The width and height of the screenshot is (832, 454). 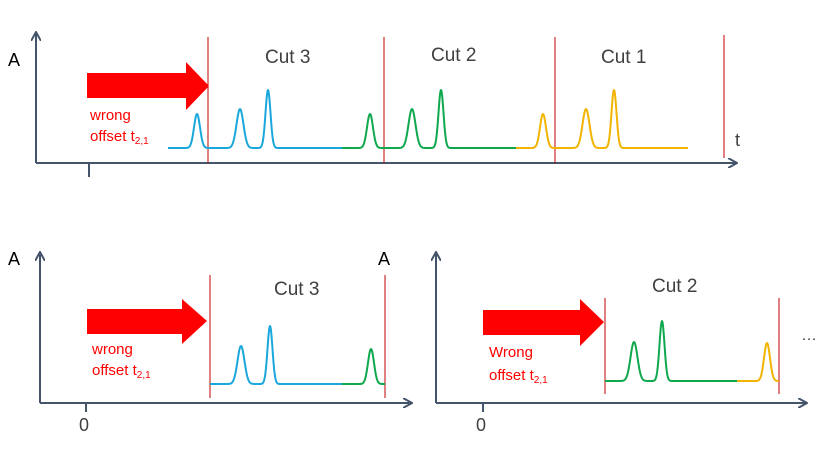 I want to click on cut-2-label: Cut 2, so click(x=453, y=55).